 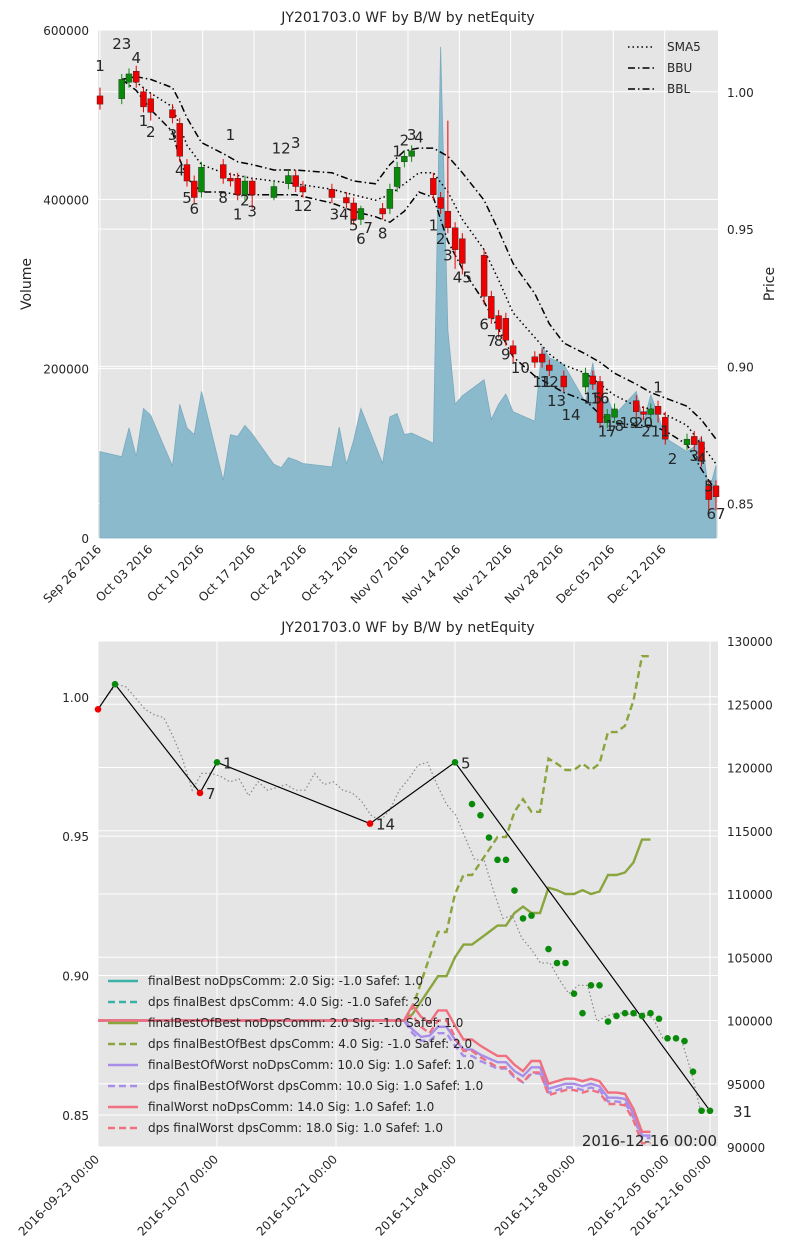 I want to click on equity-tick-label: 120000, so click(x=750, y=769).